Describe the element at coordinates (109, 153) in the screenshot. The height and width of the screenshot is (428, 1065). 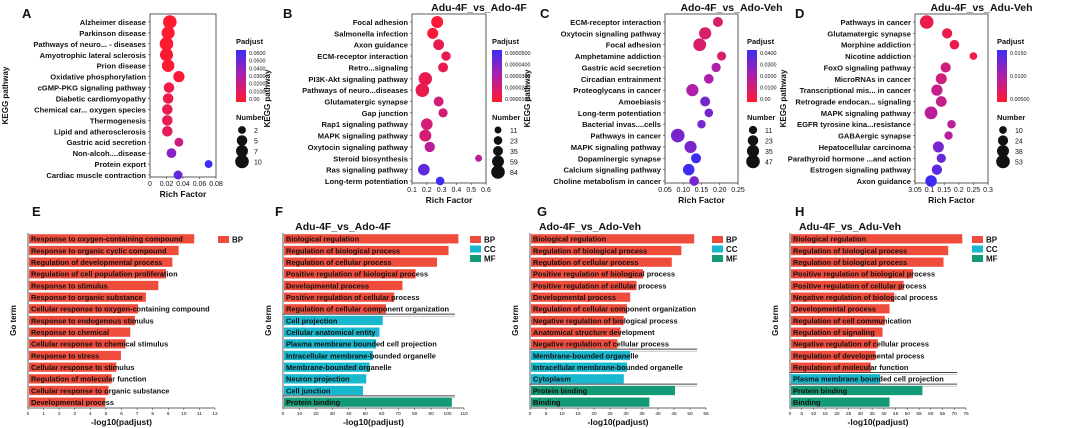
I see `y-tick-label: Non-alcoh....disease` at that location.